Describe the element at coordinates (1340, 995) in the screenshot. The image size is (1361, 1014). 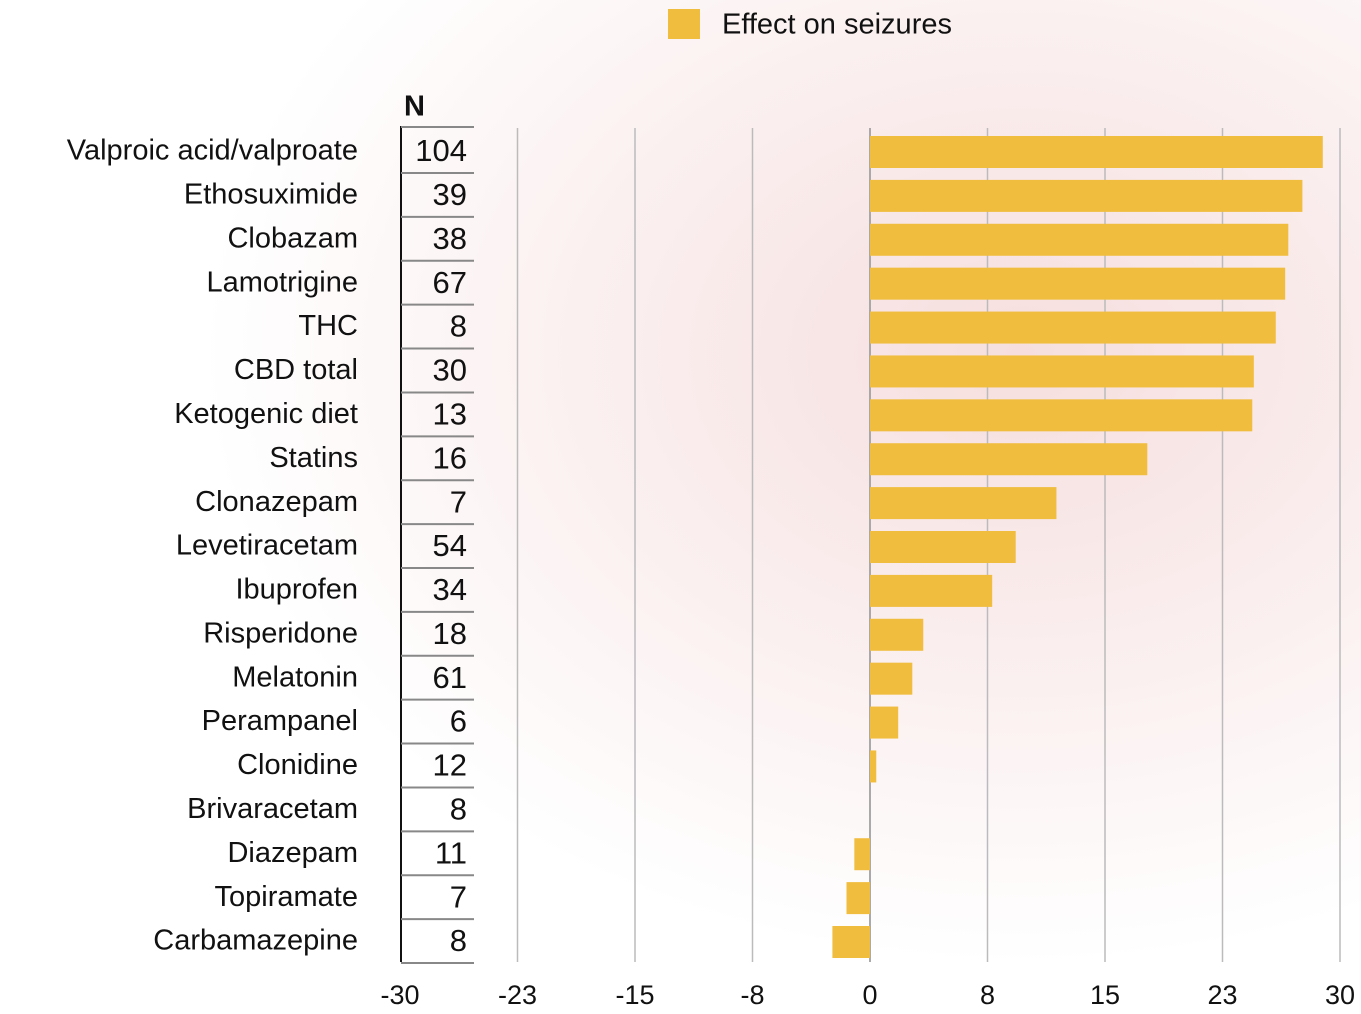
I see `x-tick-label: 30` at that location.